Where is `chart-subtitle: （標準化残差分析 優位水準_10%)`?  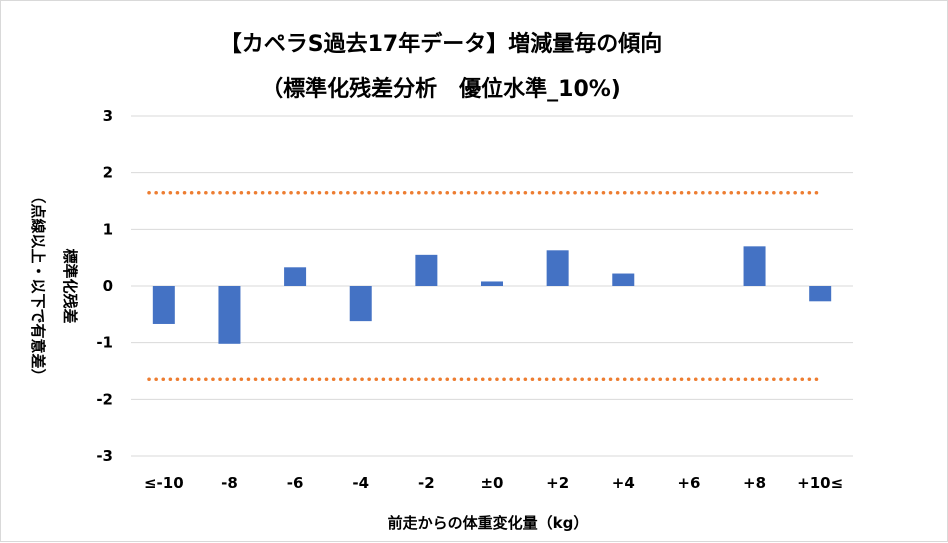 chart-subtitle: （標準化残差分析 優位水準_10%) is located at coordinates (441, 89).